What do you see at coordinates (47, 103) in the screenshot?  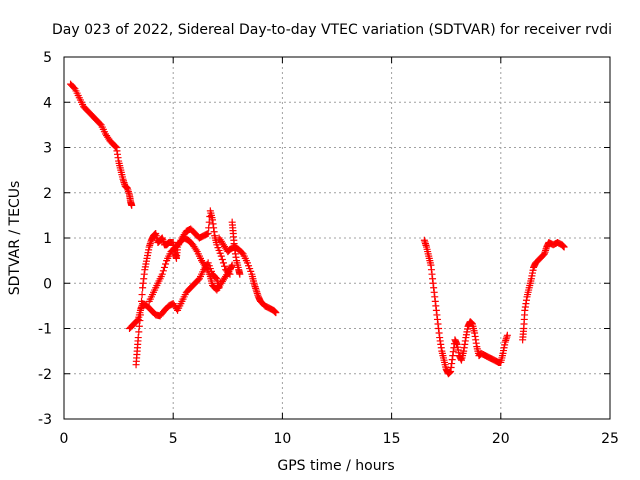 I see `y-tick-label: 4` at bounding box center [47, 103].